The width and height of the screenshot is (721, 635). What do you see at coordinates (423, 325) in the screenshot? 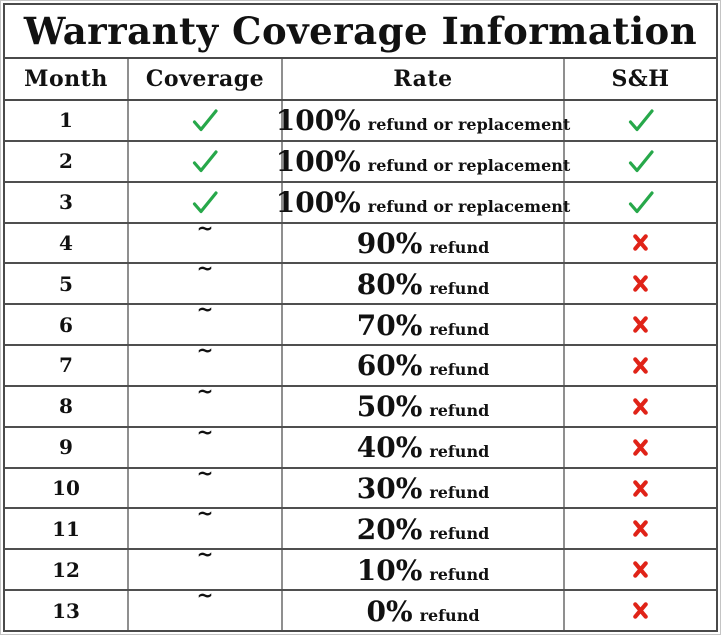
I see `rate-text: 70% refund` at bounding box center [423, 325].